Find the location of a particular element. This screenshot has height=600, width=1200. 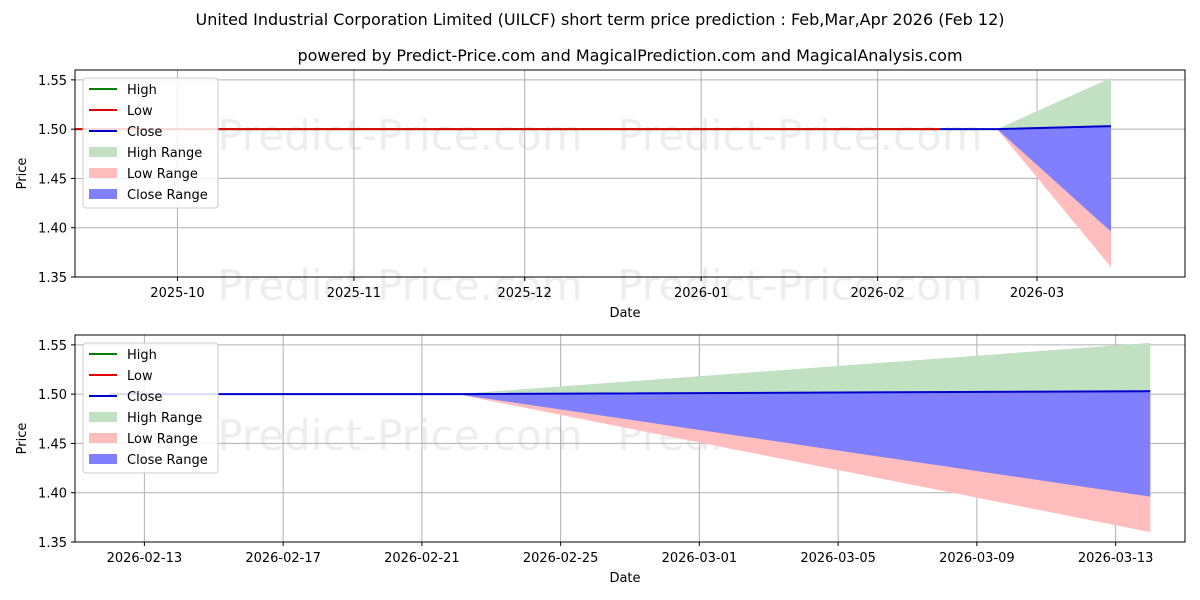

x-tick-label: 2026-02-13 is located at coordinates (145, 558).